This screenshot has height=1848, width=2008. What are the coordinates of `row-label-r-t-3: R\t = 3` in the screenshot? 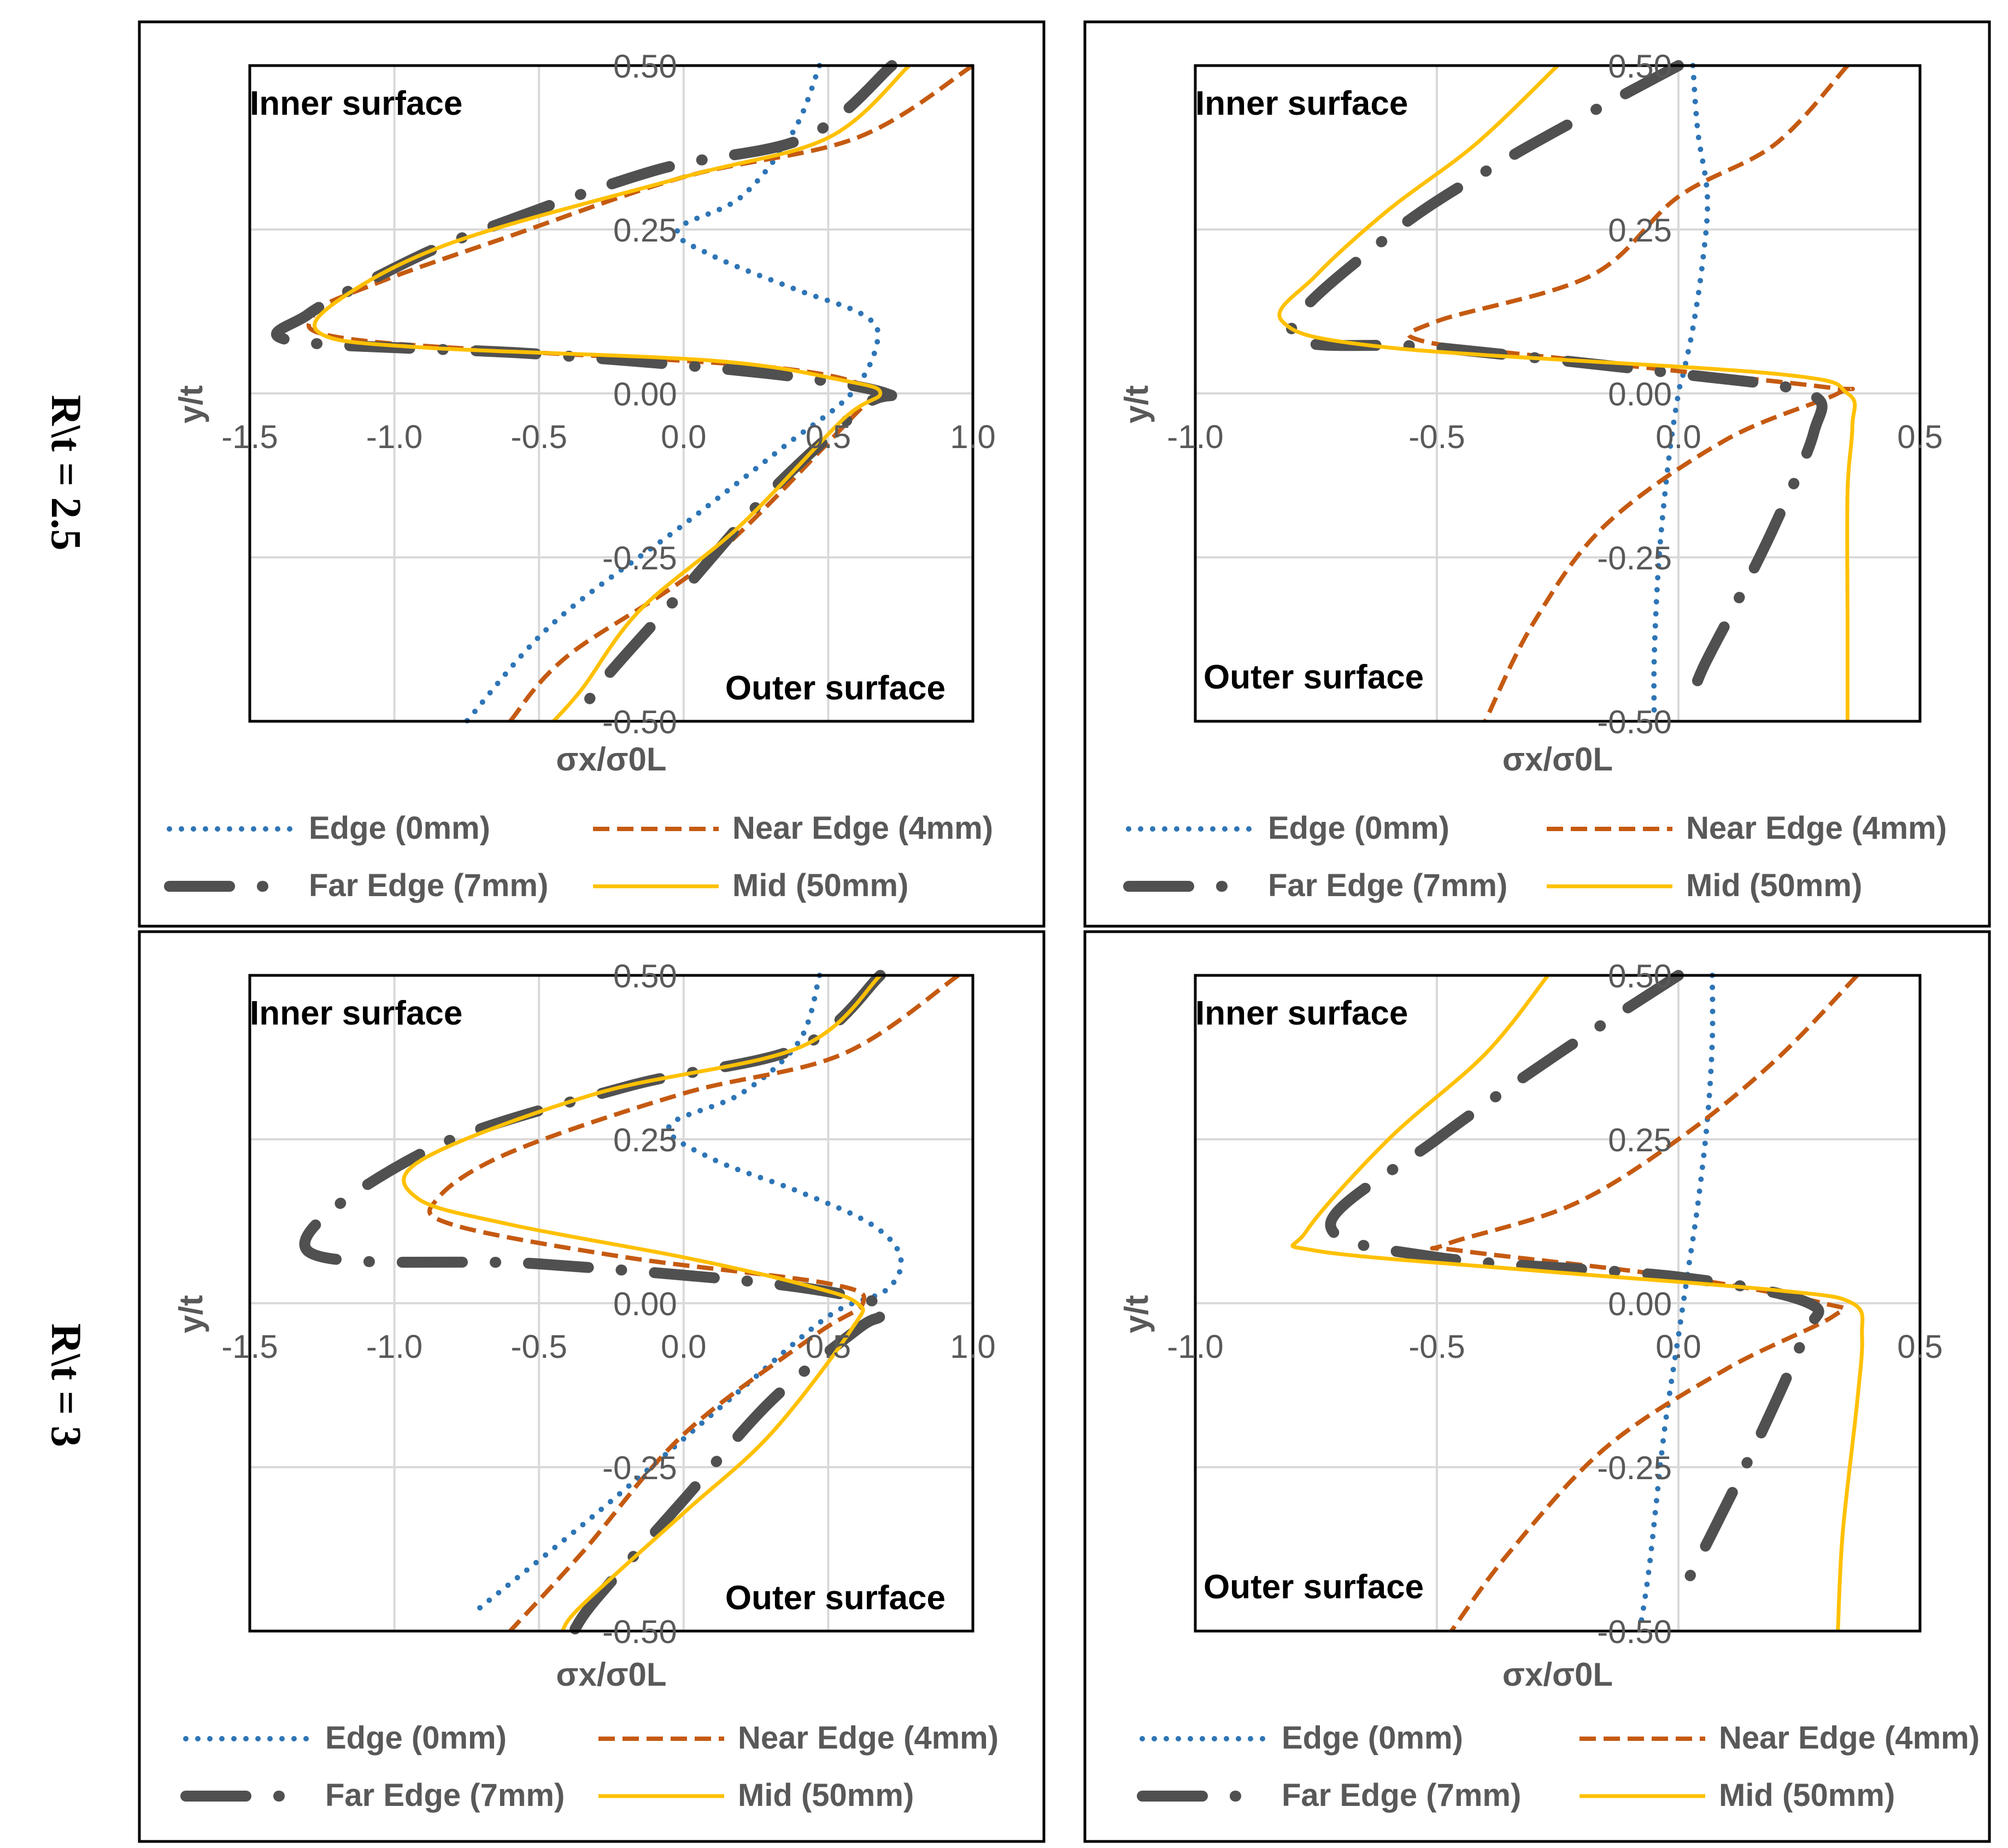 It's located at (66, 1385).